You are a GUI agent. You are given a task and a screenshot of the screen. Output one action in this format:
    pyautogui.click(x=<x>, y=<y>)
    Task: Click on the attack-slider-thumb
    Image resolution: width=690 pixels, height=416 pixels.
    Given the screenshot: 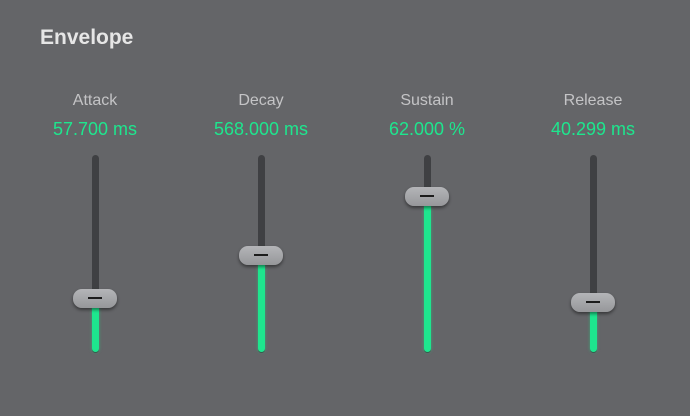 What is the action you would take?
    pyautogui.click(x=95, y=299)
    